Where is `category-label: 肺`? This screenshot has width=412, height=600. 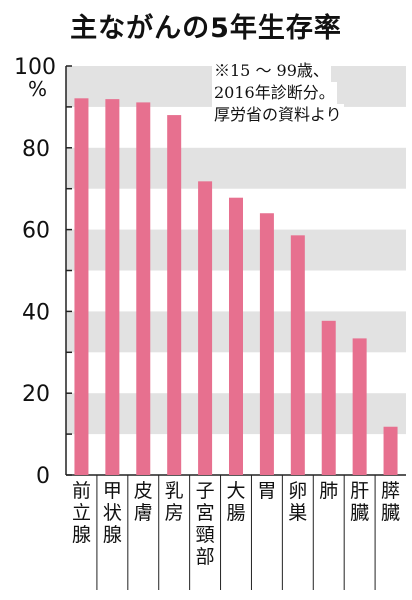 category-label: 肺 is located at coordinates (328, 491).